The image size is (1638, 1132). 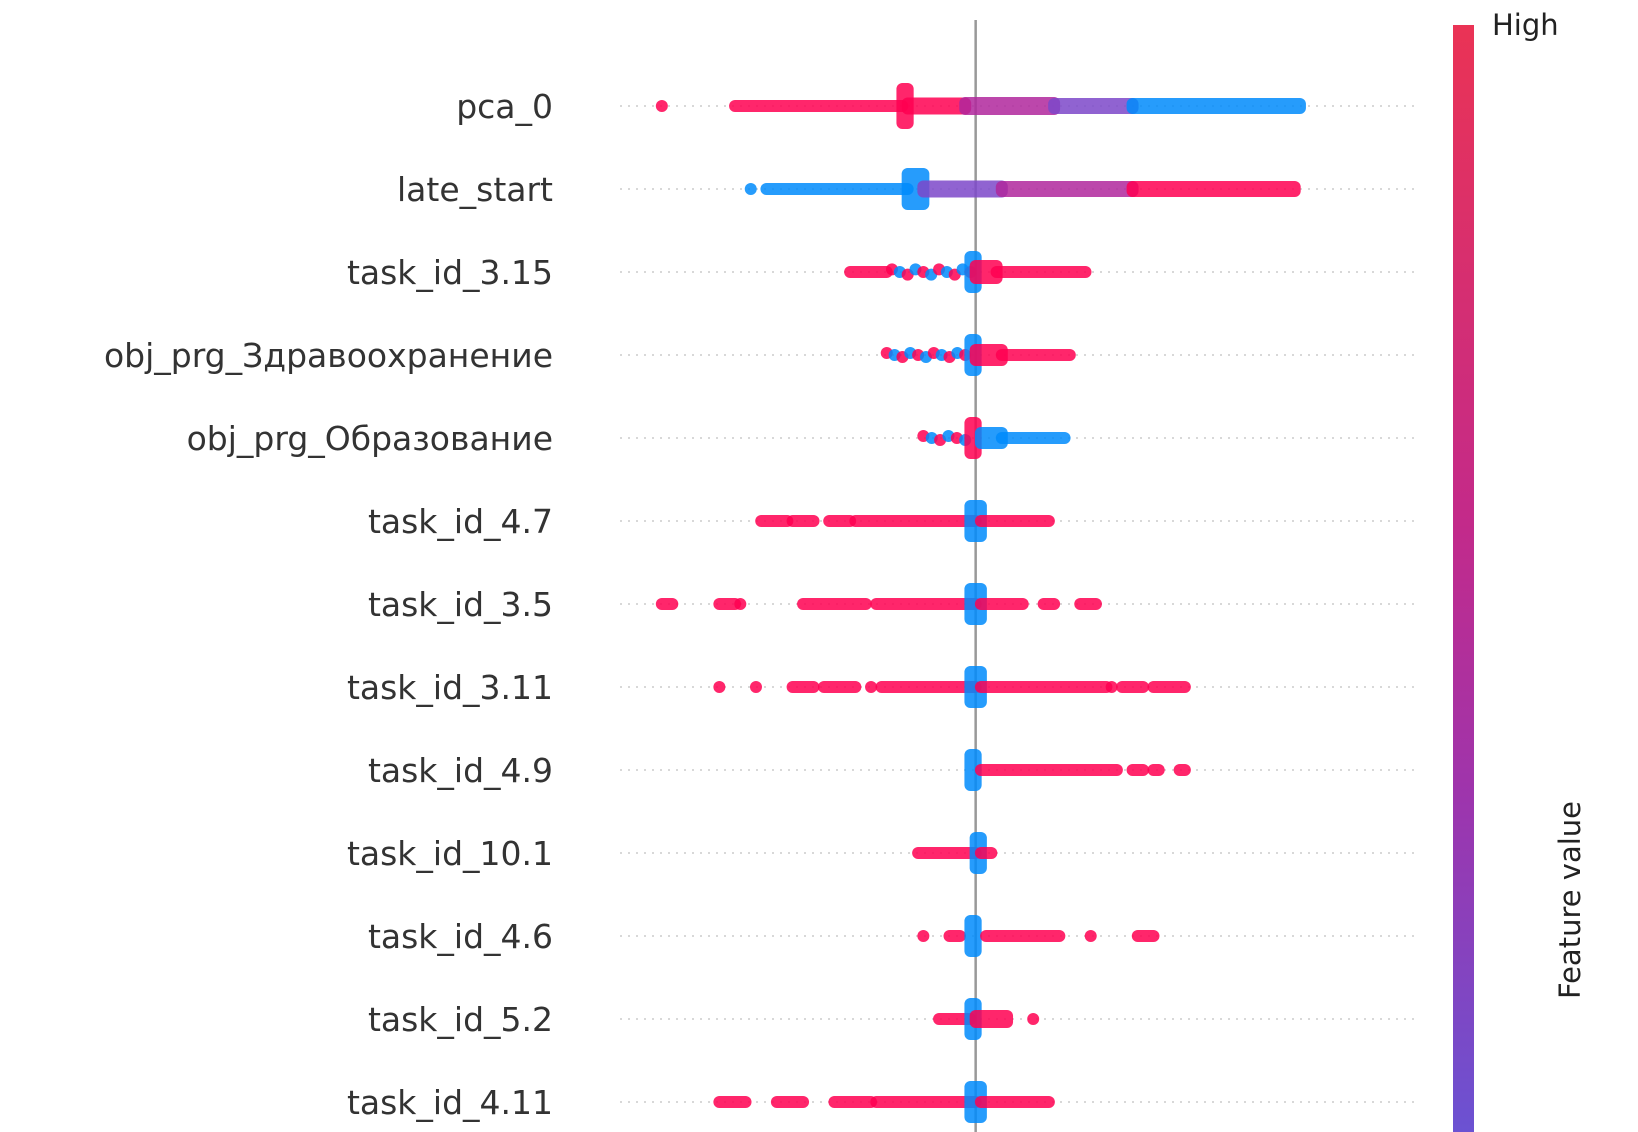 I want to click on feature-label: obj_prg_Образование, so click(x=370, y=438).